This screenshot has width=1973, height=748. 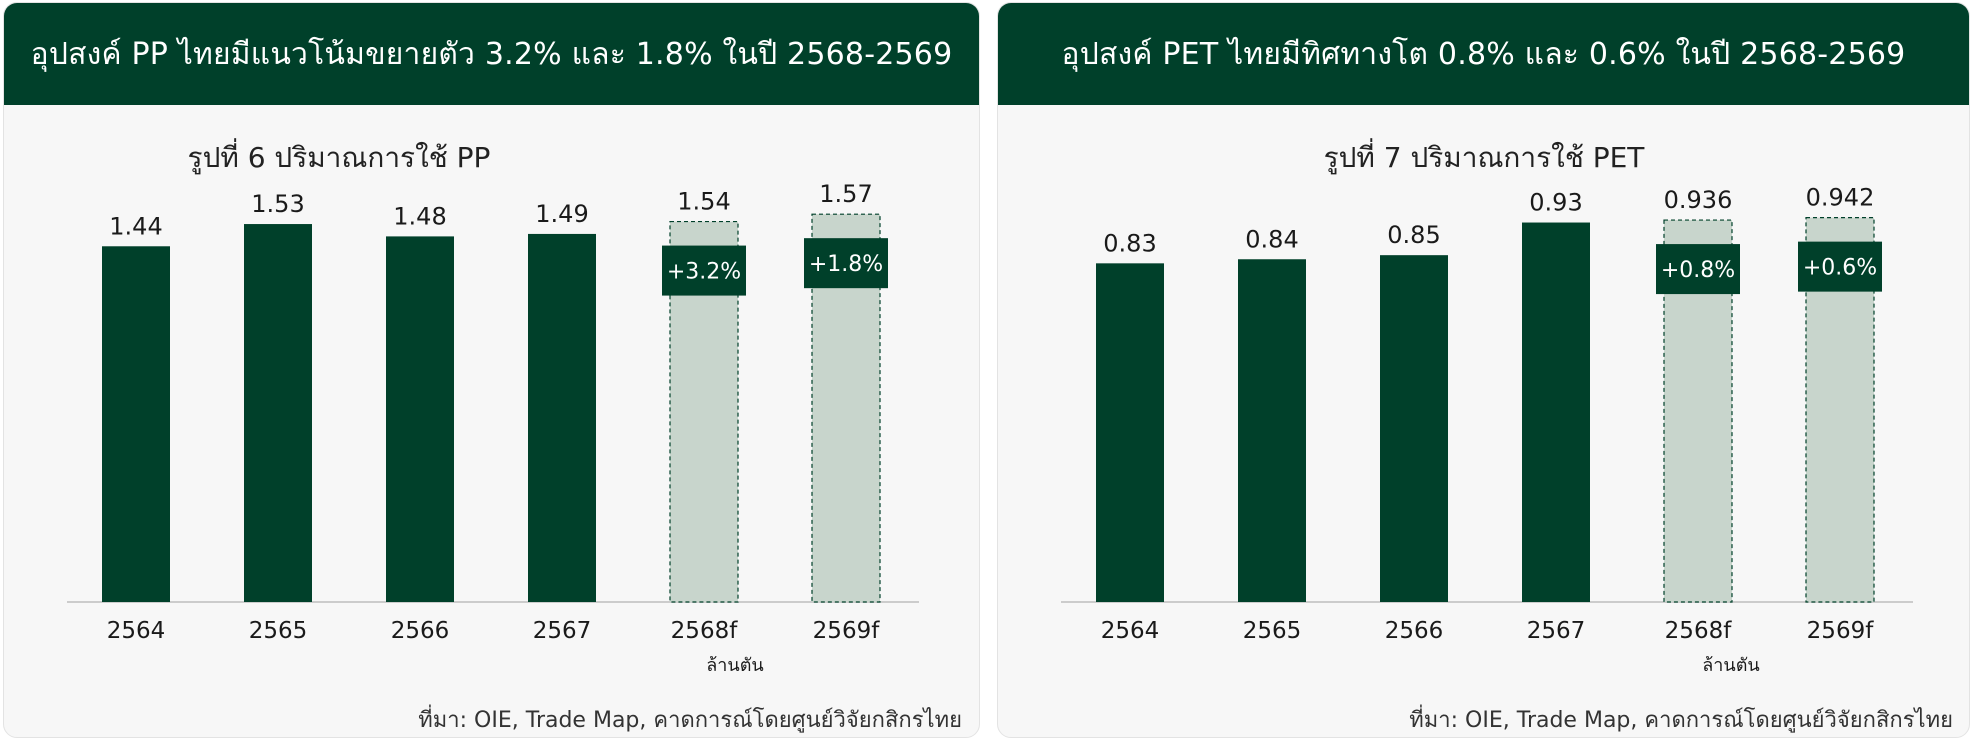 What do you see at coordinates (1556, 631) in the screenshot?
I see `pet-category-label-2567: 2567` at bounding box center [1556, 631].